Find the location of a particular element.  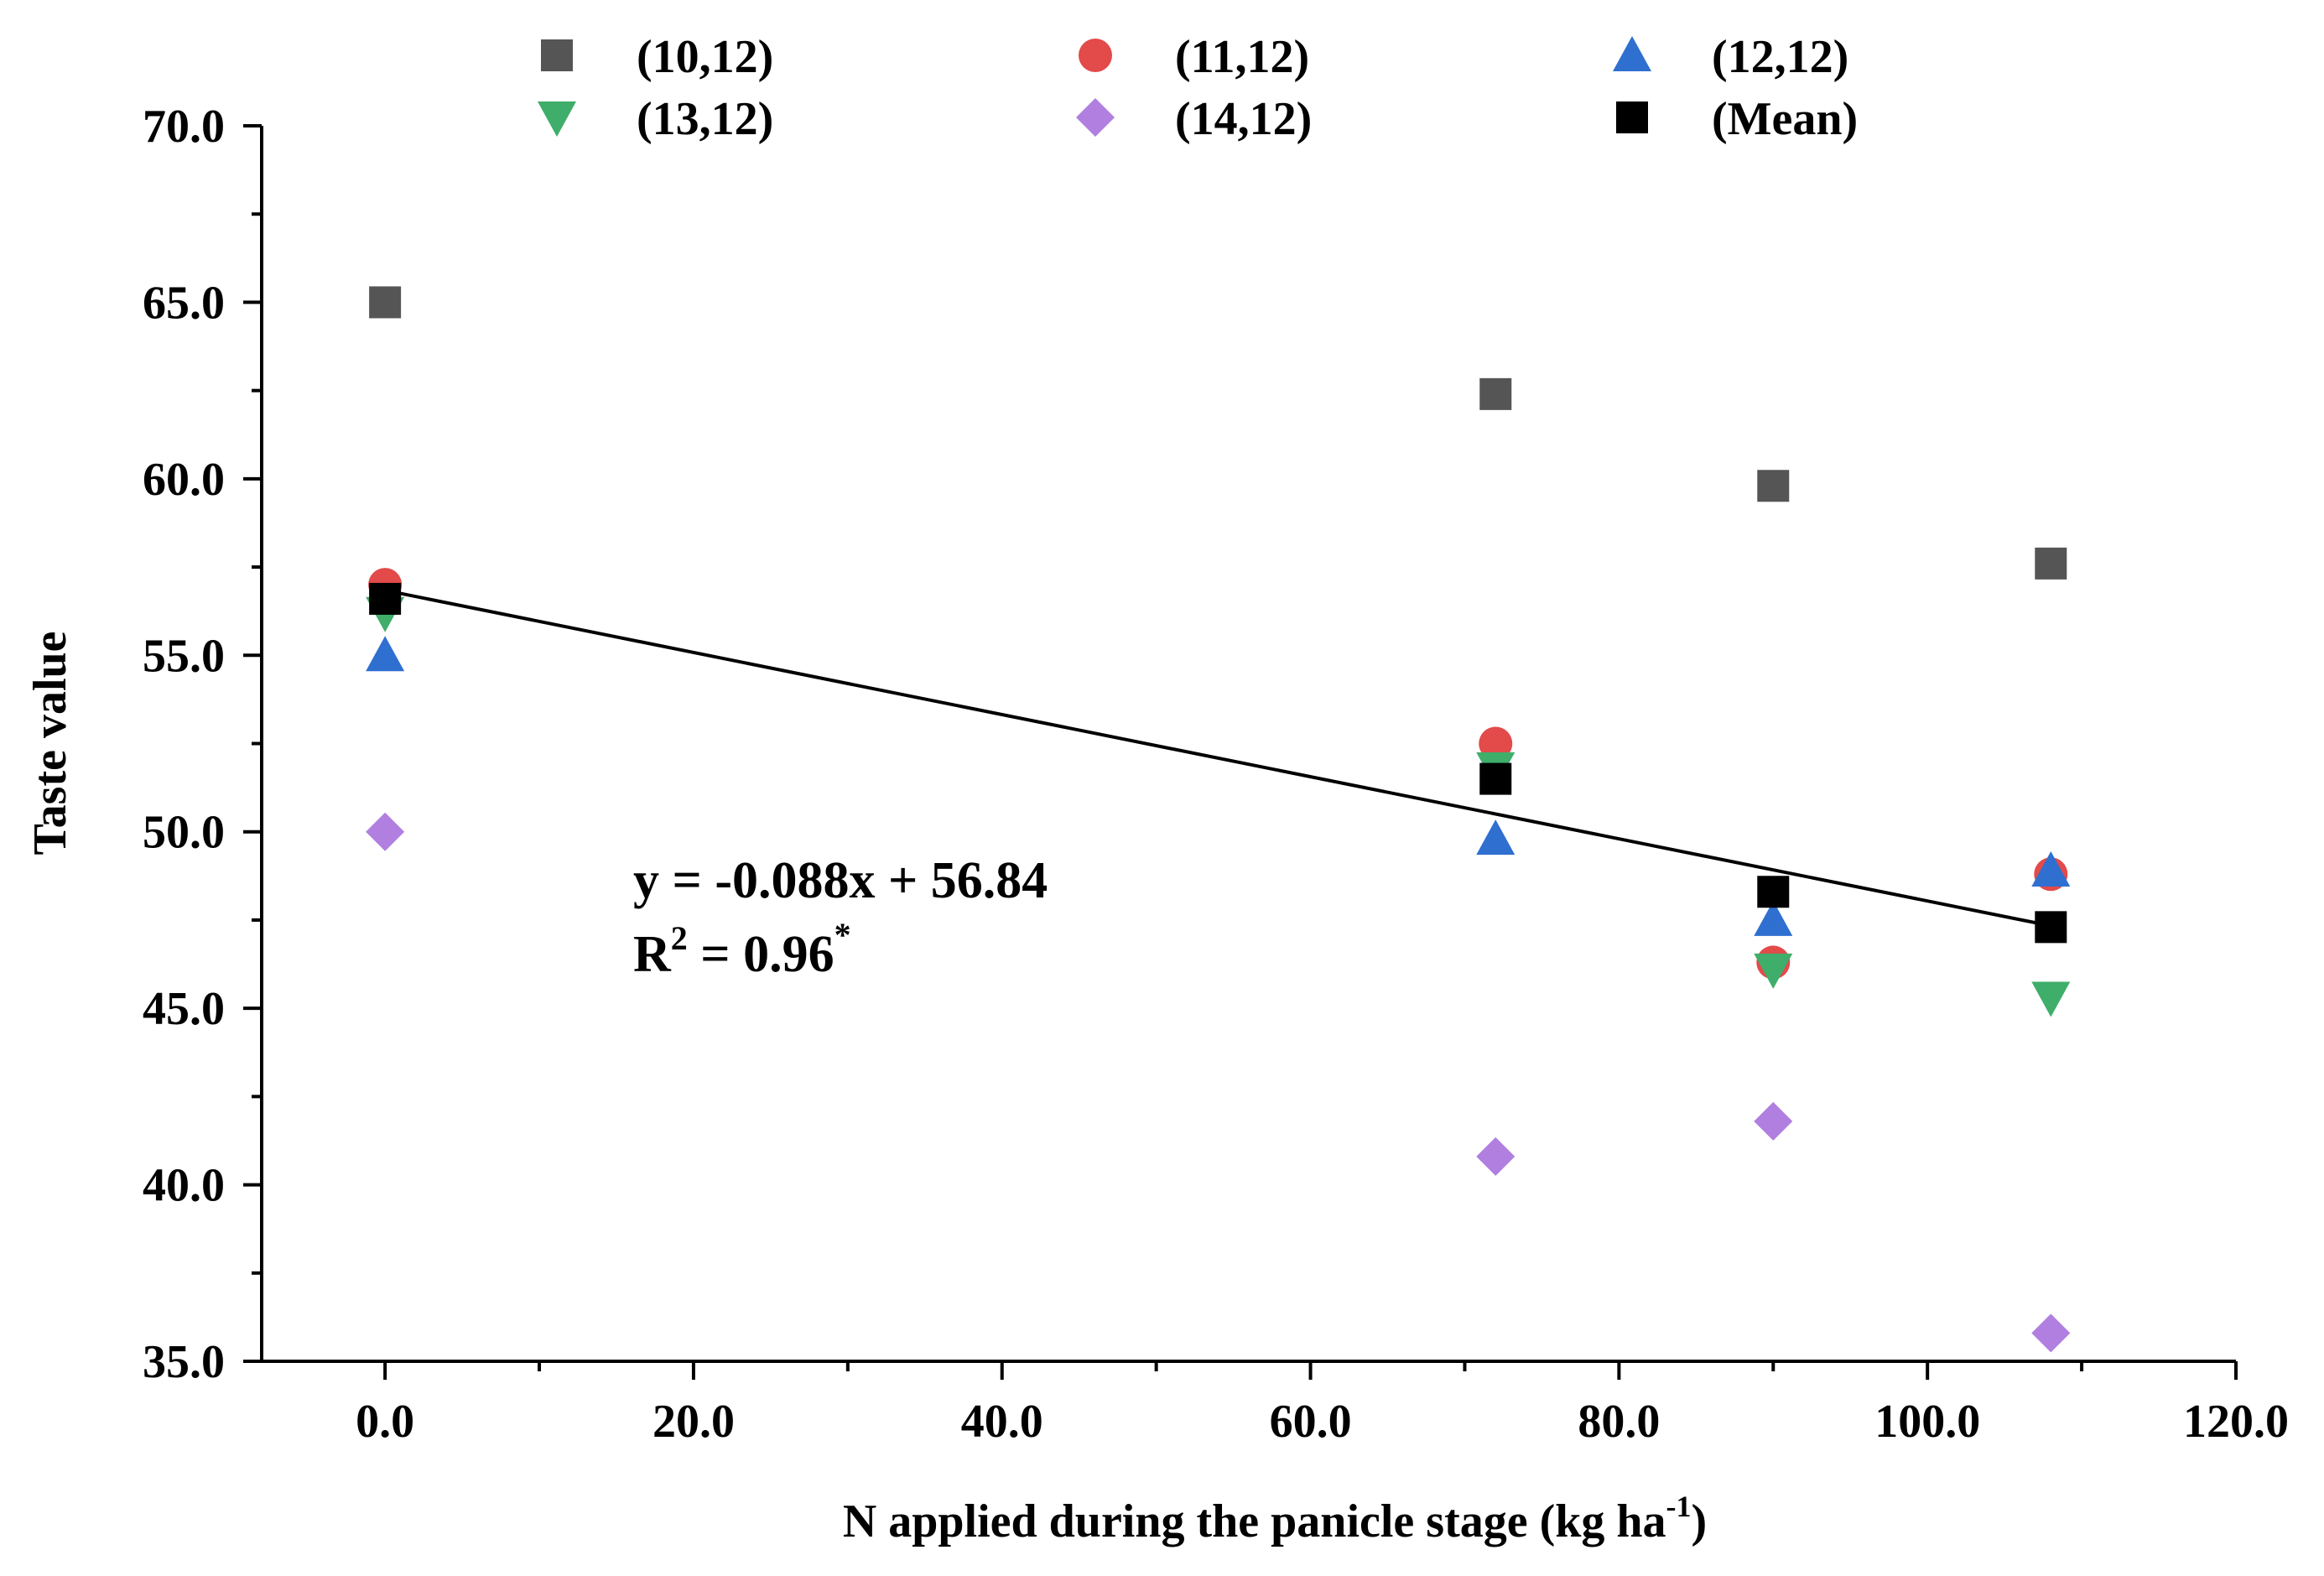

x-tick-label: 20.0 is located at coordinates (693, 1422).